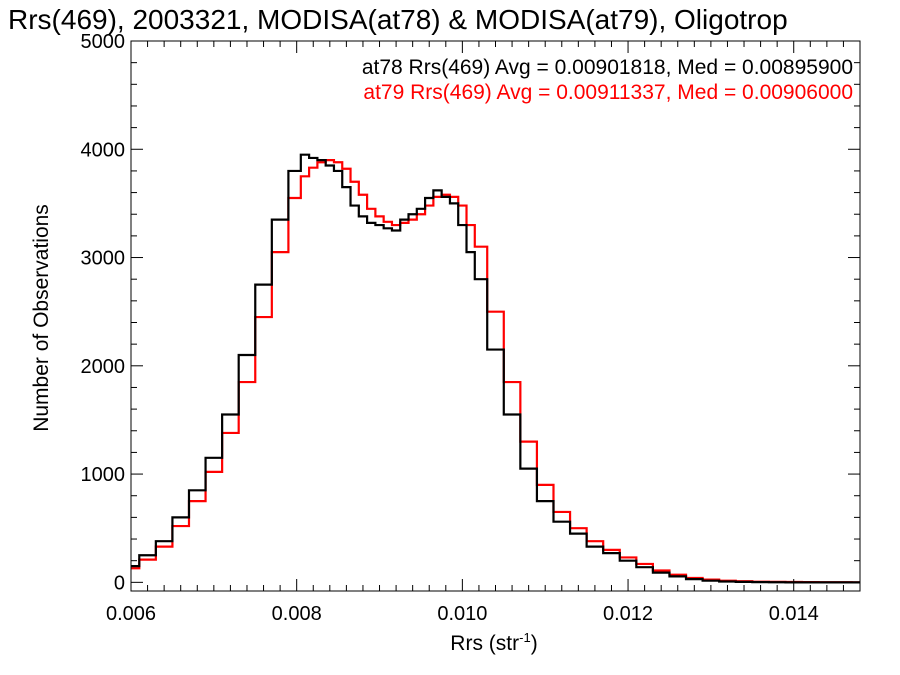  I want to click on x-tick-label: 0.012, so click(628, 614).